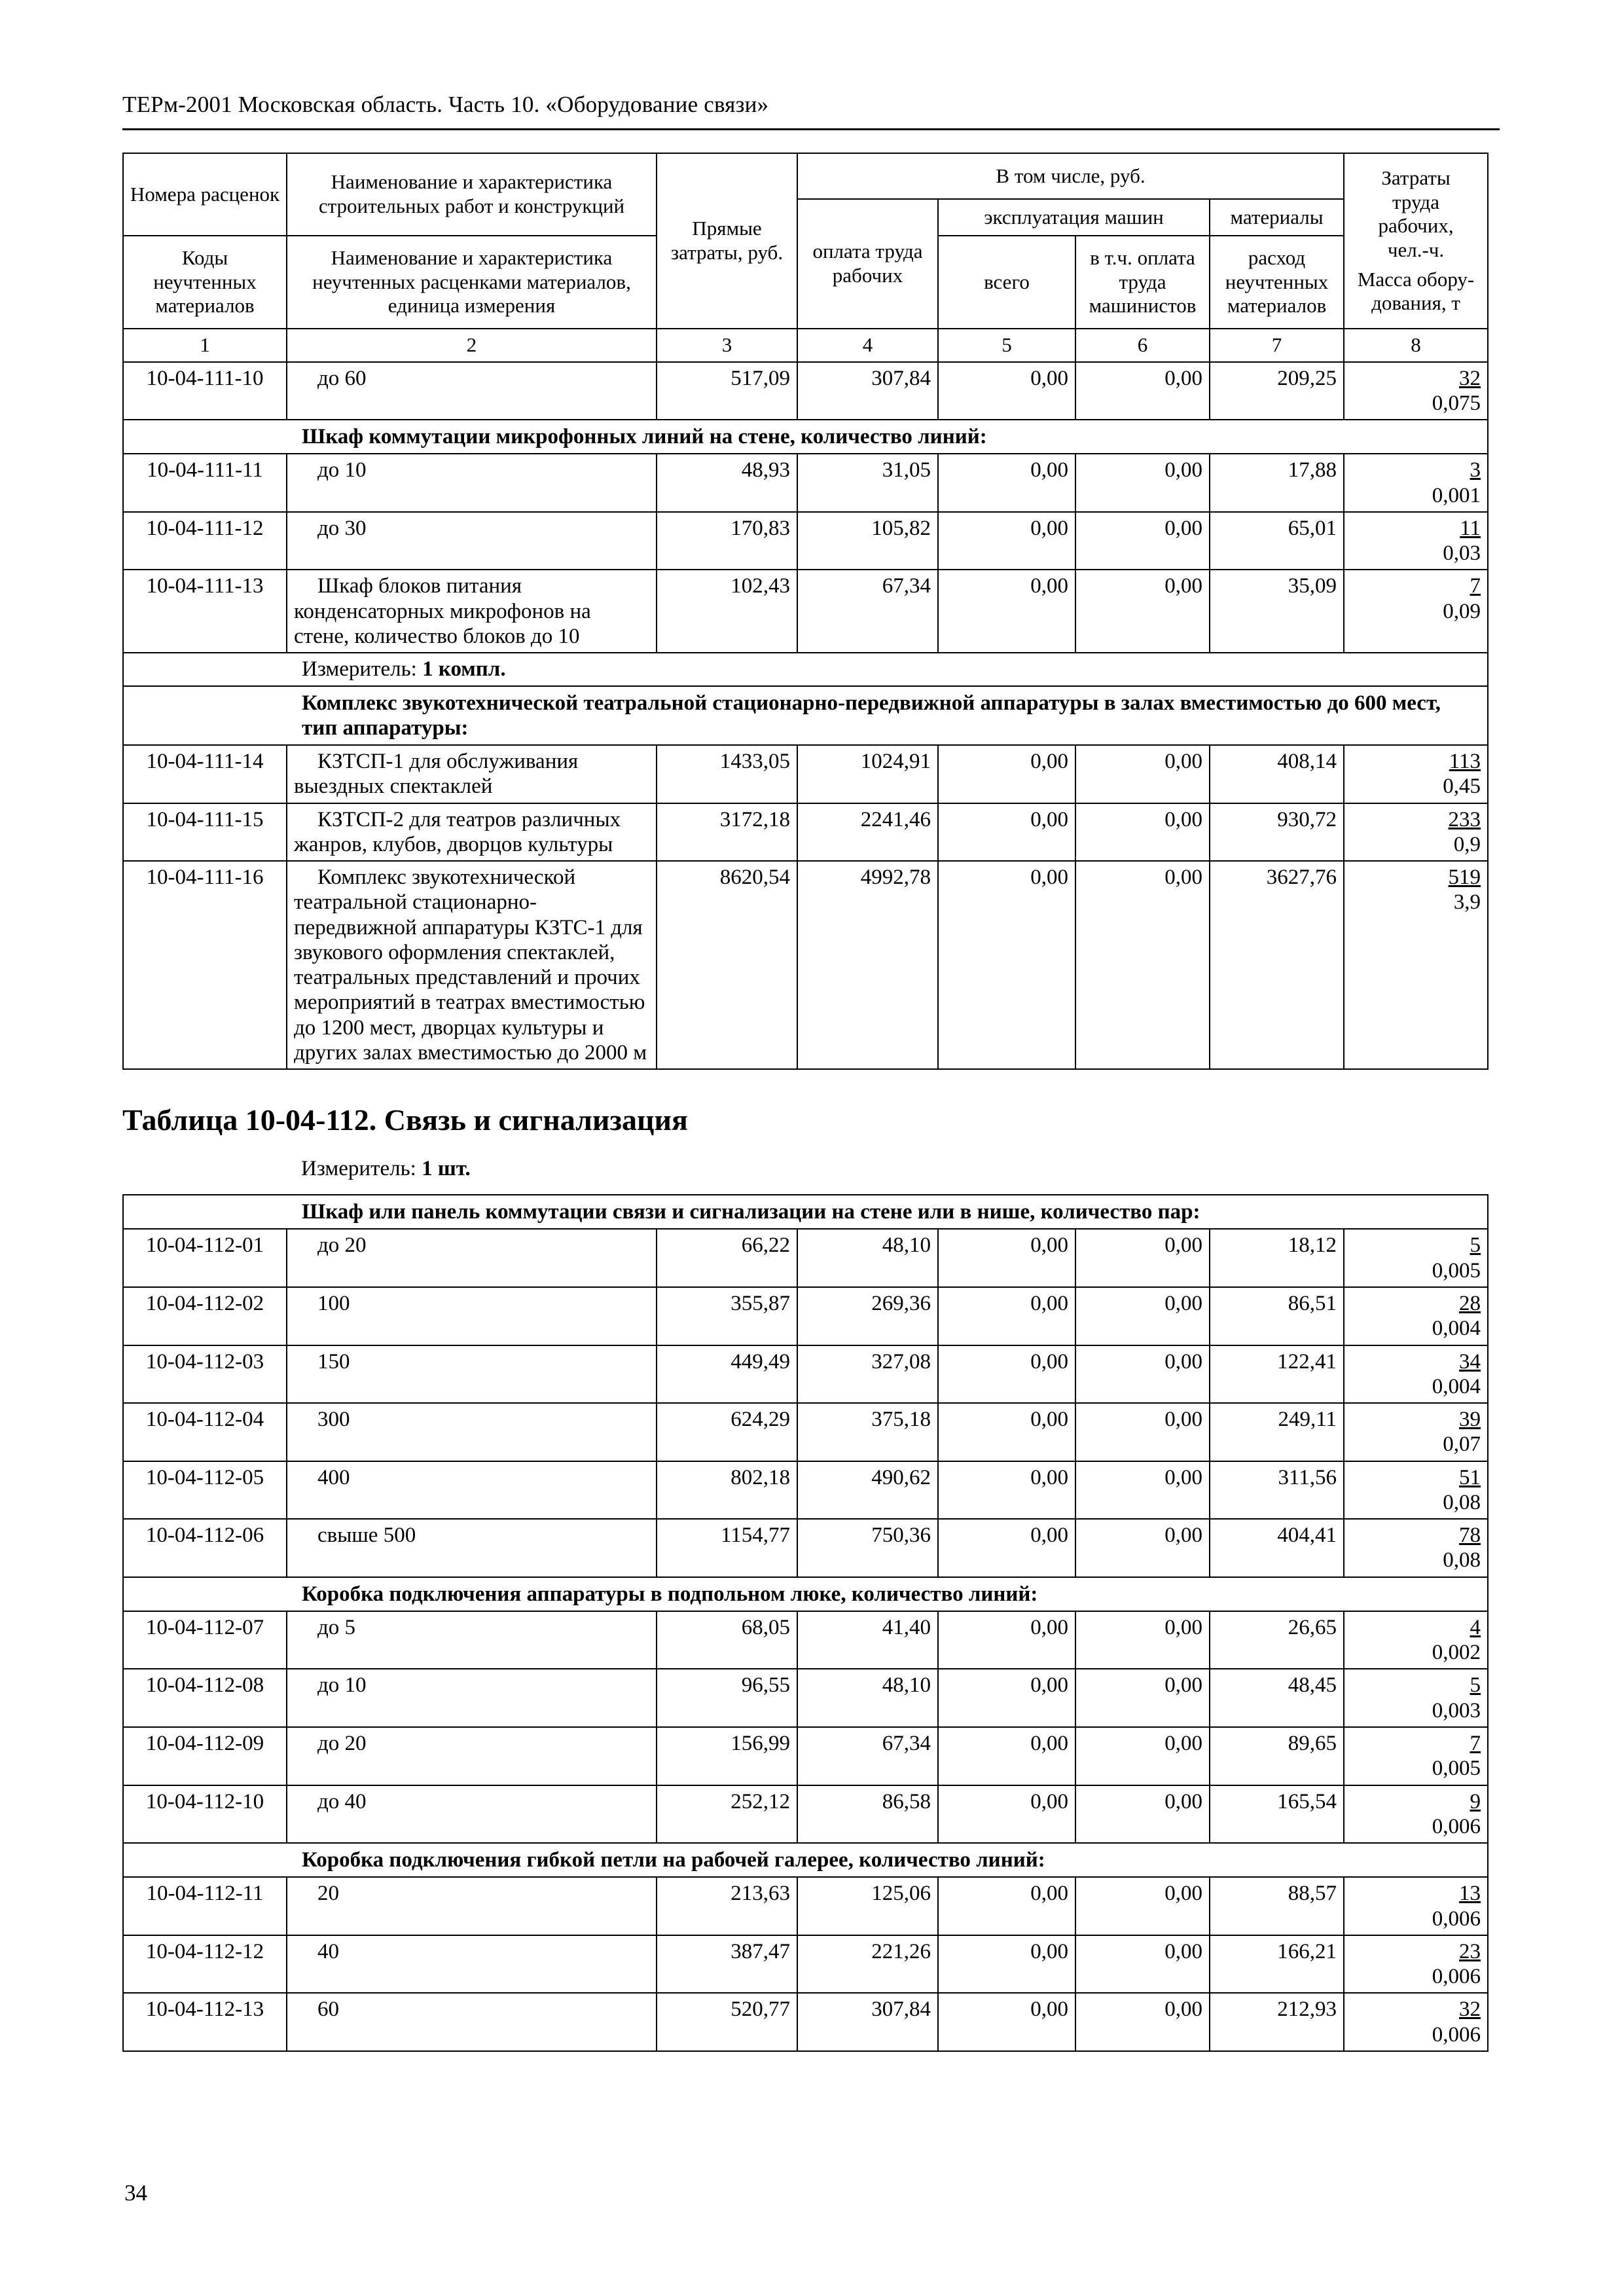 The image size is (1624, 2296). I want to click on equipment-mass-value: 0,08, so click(1462, 1560).